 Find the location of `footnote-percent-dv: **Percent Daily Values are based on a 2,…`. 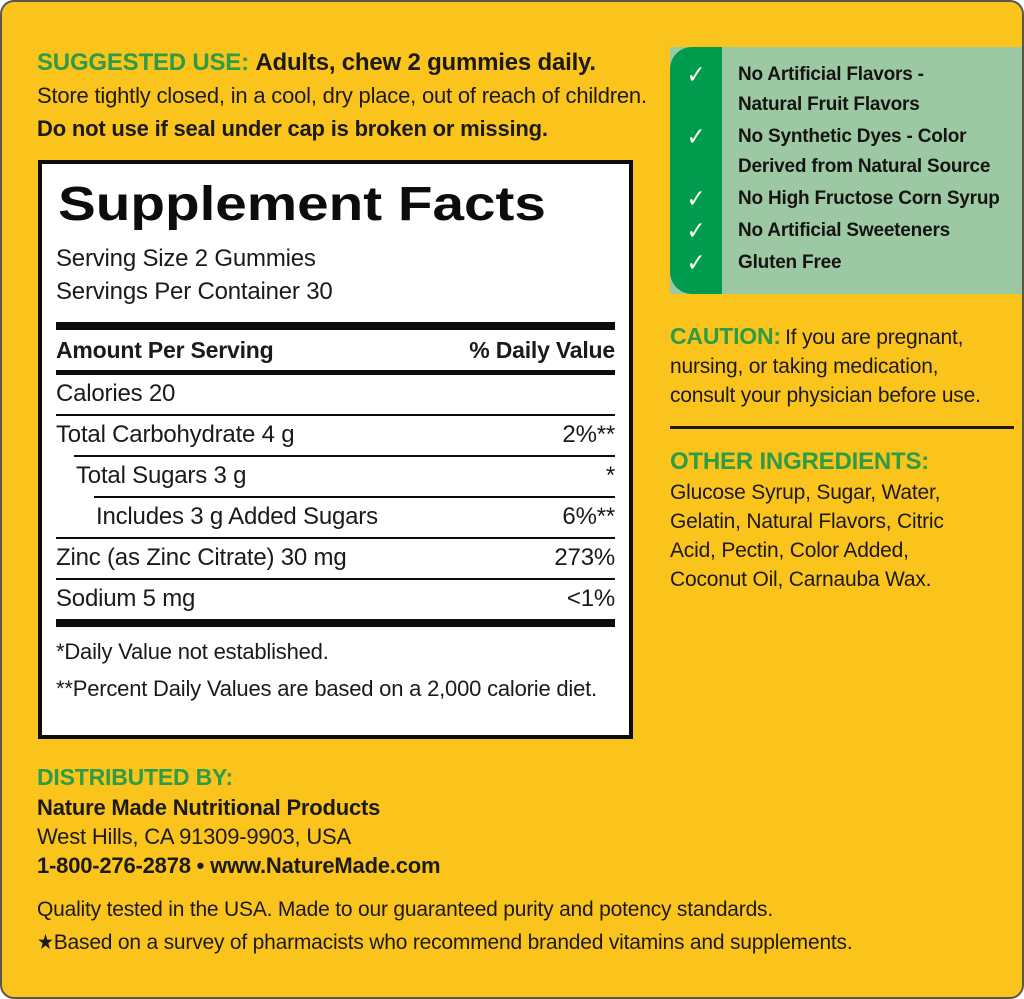

footnote-percent-dv: **Percent Daily Values are based on a 2,… is located at coordinates (326, 689).